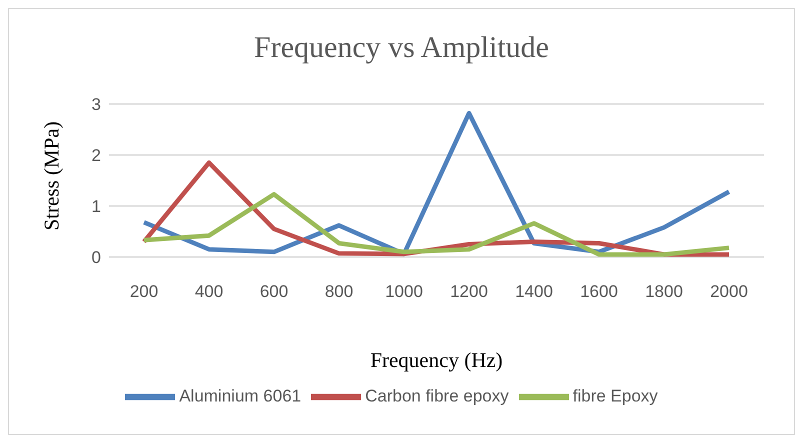 This screenshot has width=803, height=441. I want to click on line-series, so click(437, 224).